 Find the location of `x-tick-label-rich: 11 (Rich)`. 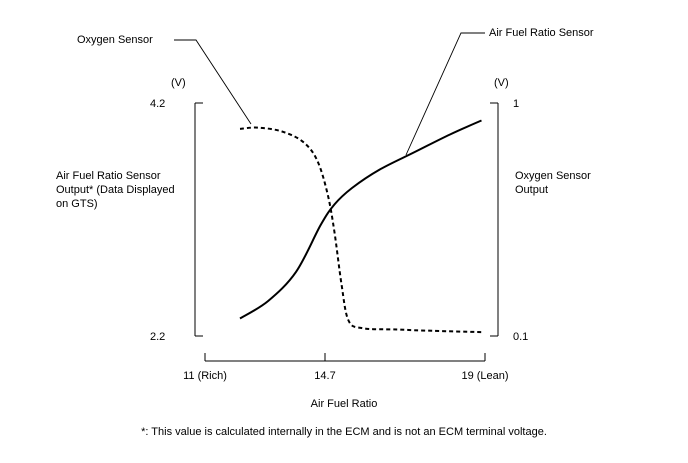

x-tick-label-rich: 11 (Rich) is located at coordinates (205, 376).